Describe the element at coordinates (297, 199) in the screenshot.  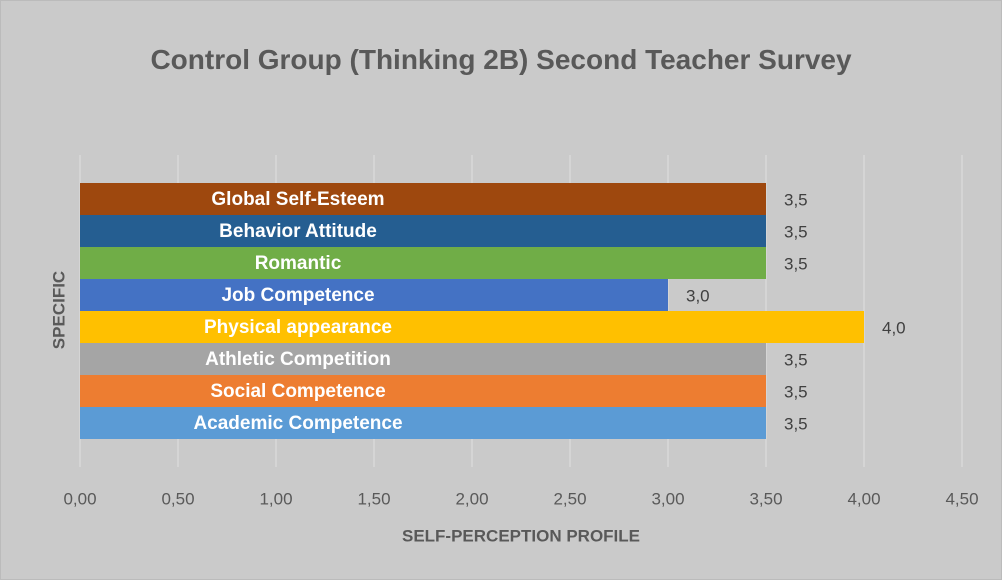
I see `bar-category-label: Global Self-Esteem` at that location.